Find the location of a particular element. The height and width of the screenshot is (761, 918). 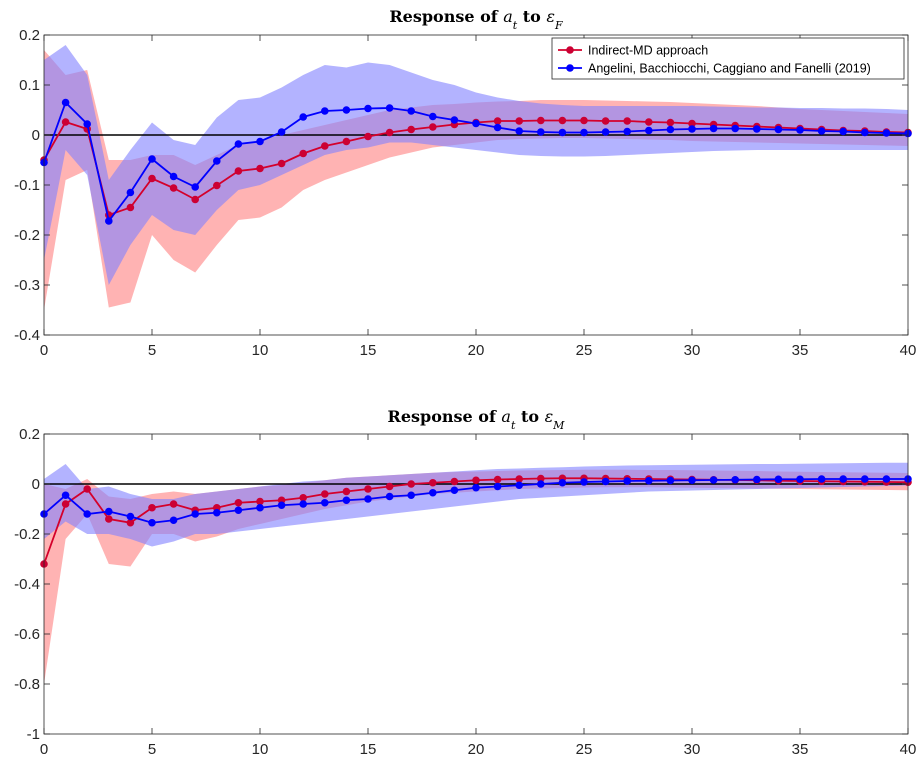

x-tick-label: 0 is located at coordinates (44, 749).